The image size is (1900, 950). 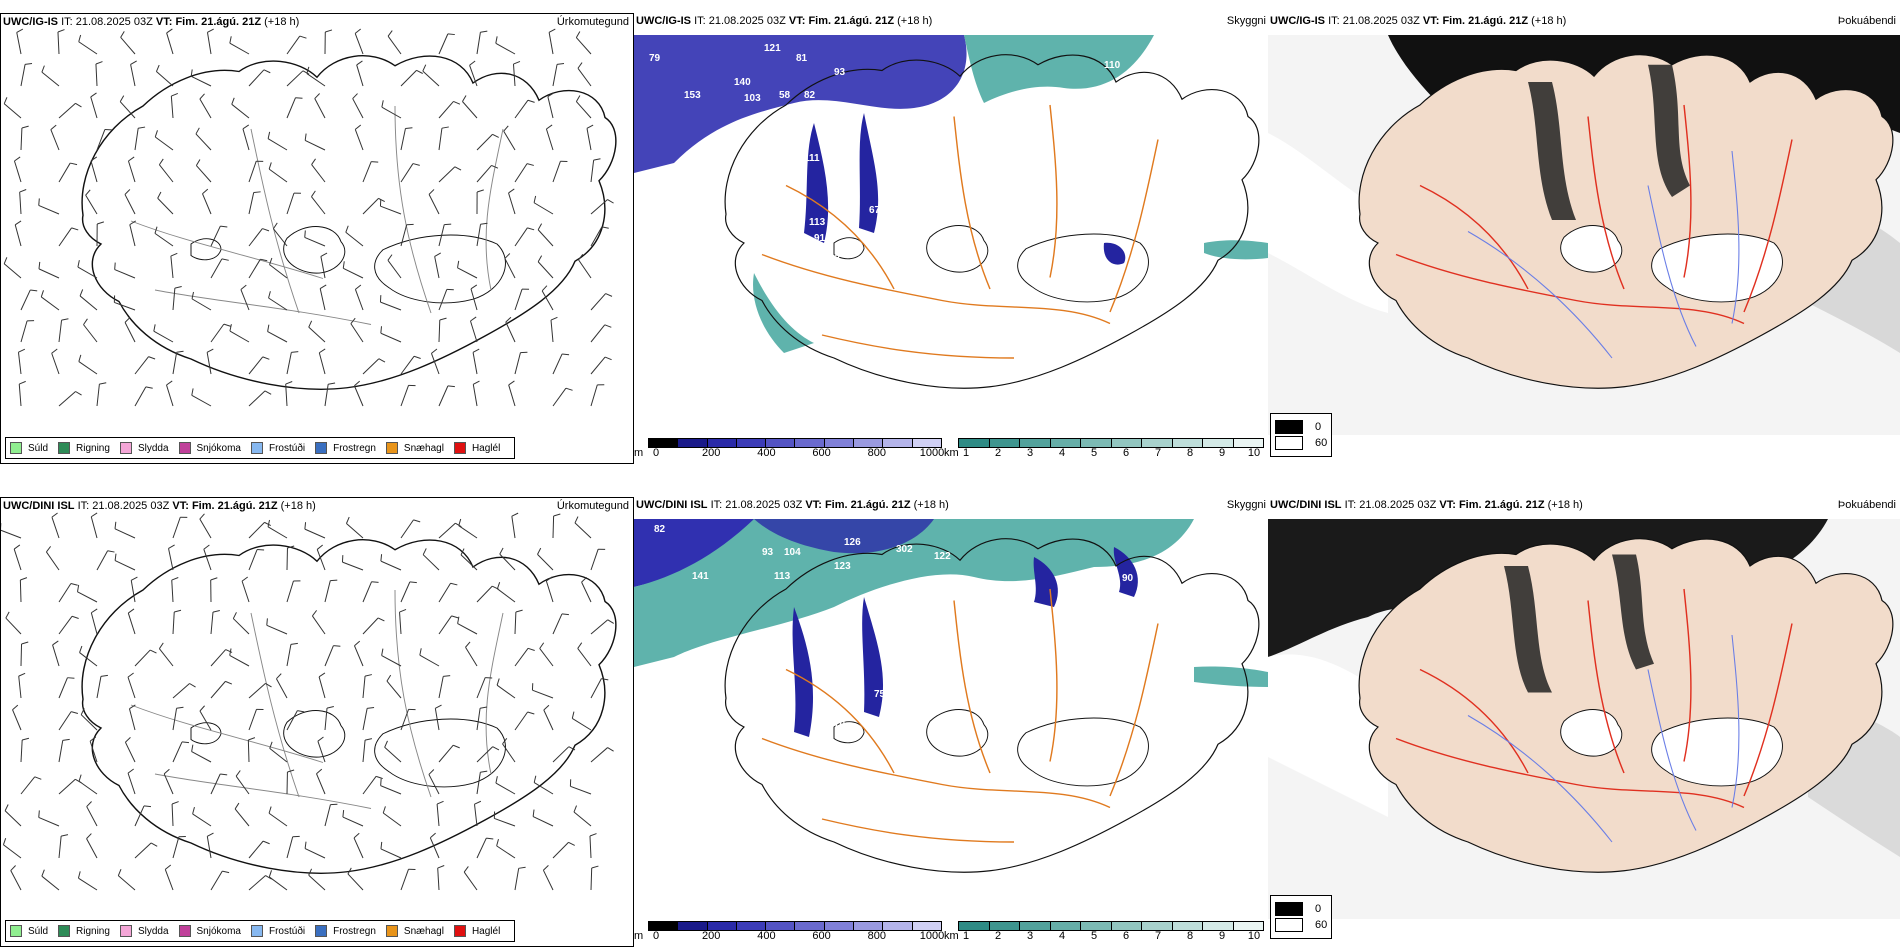 I want to click on legend-swatch, so click(x=321, y=448).